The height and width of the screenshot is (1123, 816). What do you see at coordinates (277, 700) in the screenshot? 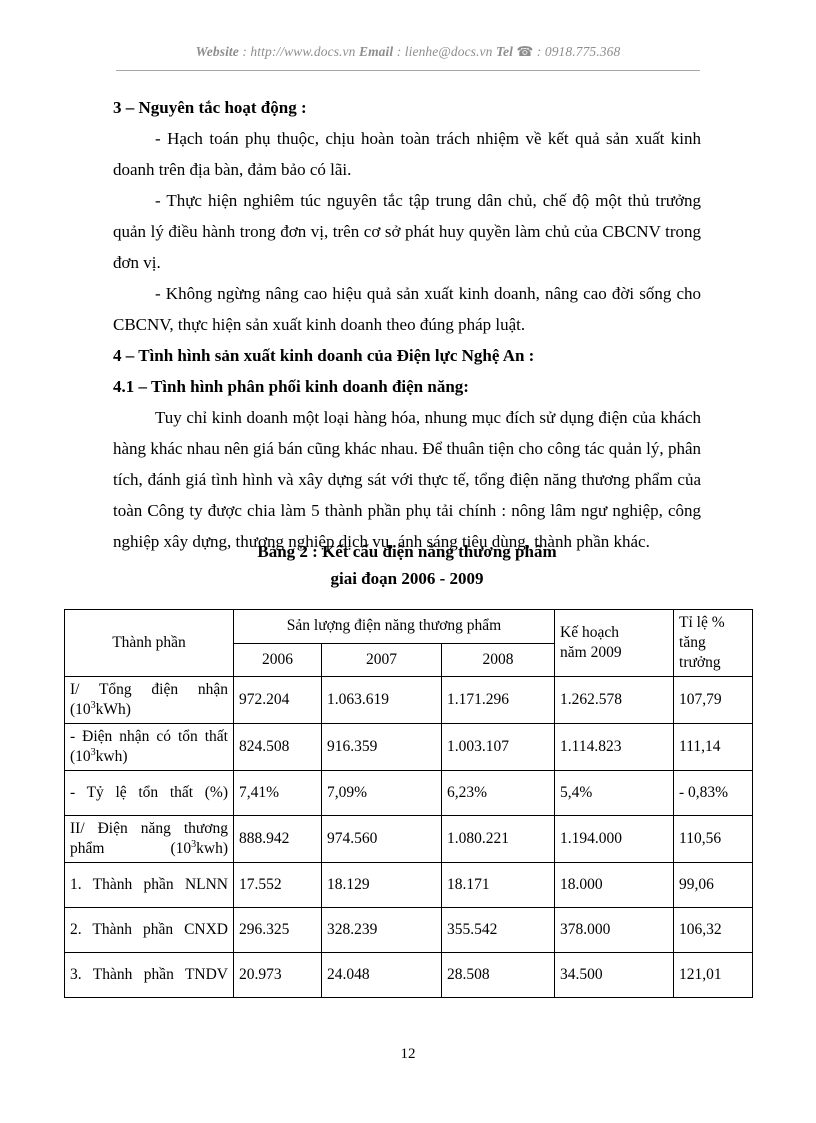
I see `cell-2006: 972.204` at bounding box center [277, 700].